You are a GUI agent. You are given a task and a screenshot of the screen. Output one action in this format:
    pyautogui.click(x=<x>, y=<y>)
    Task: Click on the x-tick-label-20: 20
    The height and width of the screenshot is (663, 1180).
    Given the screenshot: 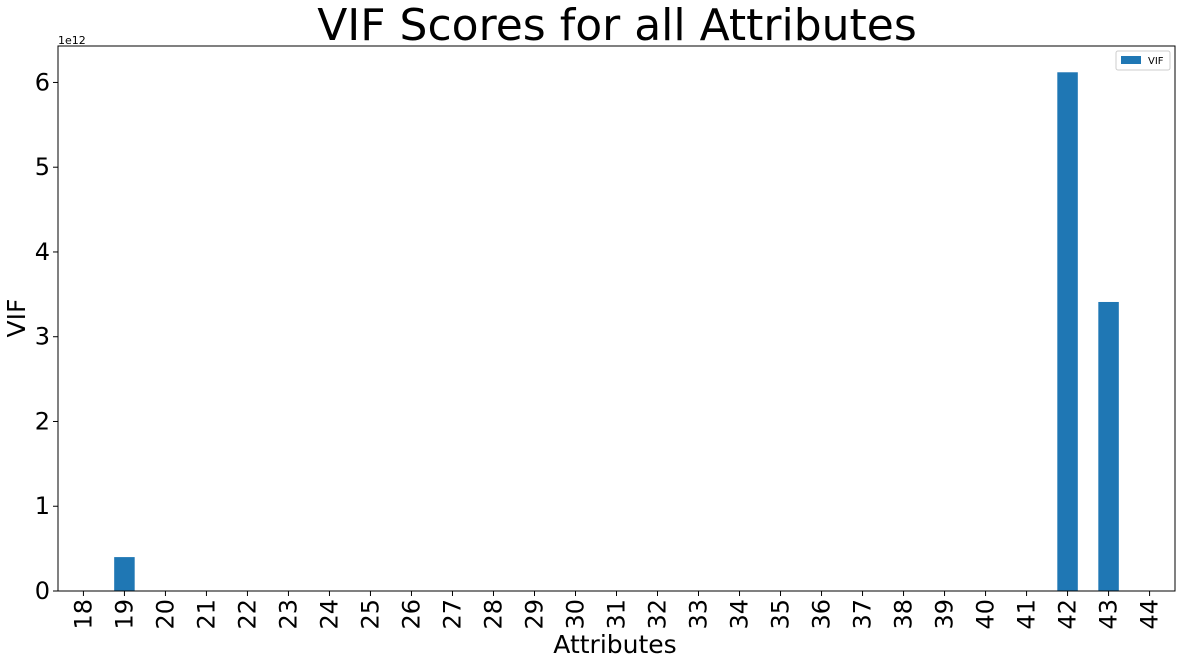 What is the action you would take?
    pyautogui.click(x=165, y=614)
    